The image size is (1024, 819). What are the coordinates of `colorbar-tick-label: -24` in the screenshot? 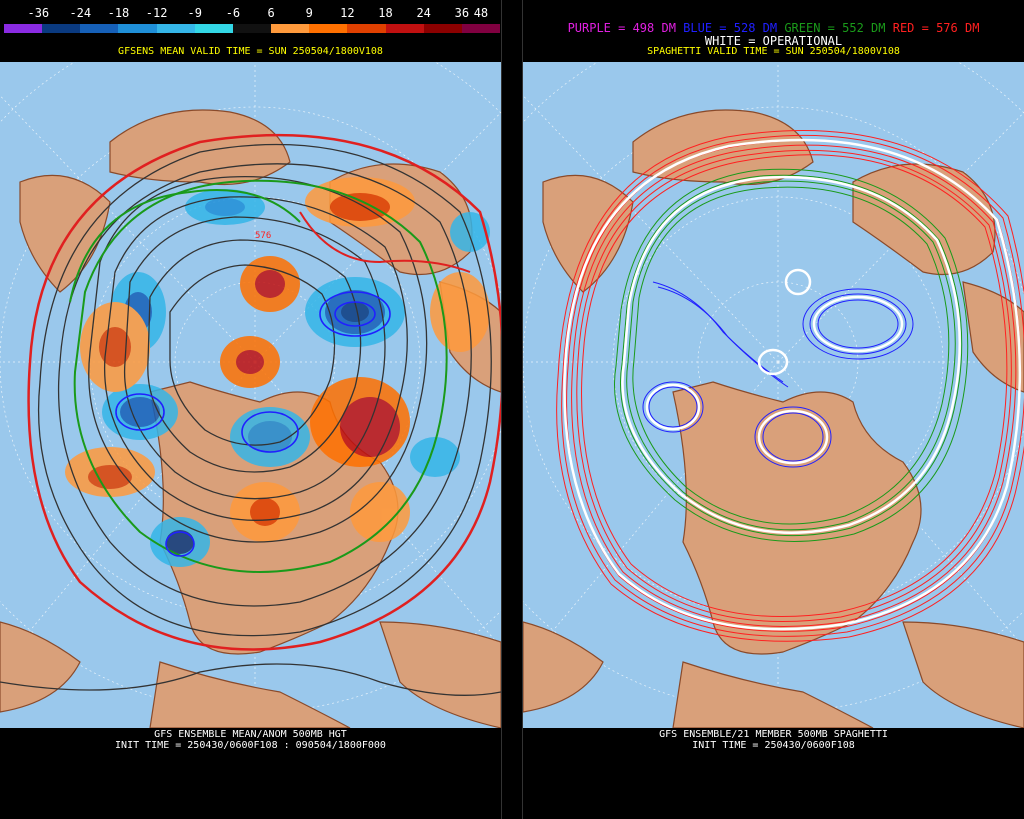 It's located at (80, 13).